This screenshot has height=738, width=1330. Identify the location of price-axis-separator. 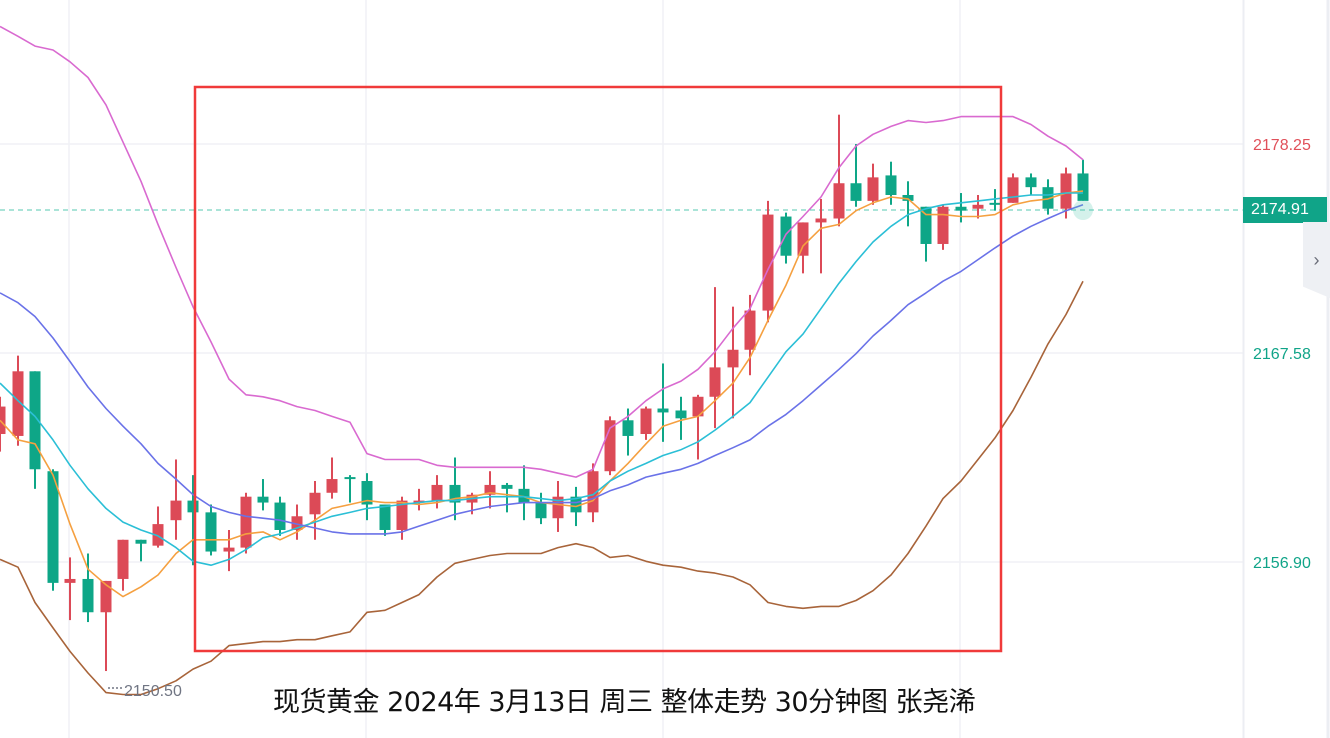
(1286, 369).